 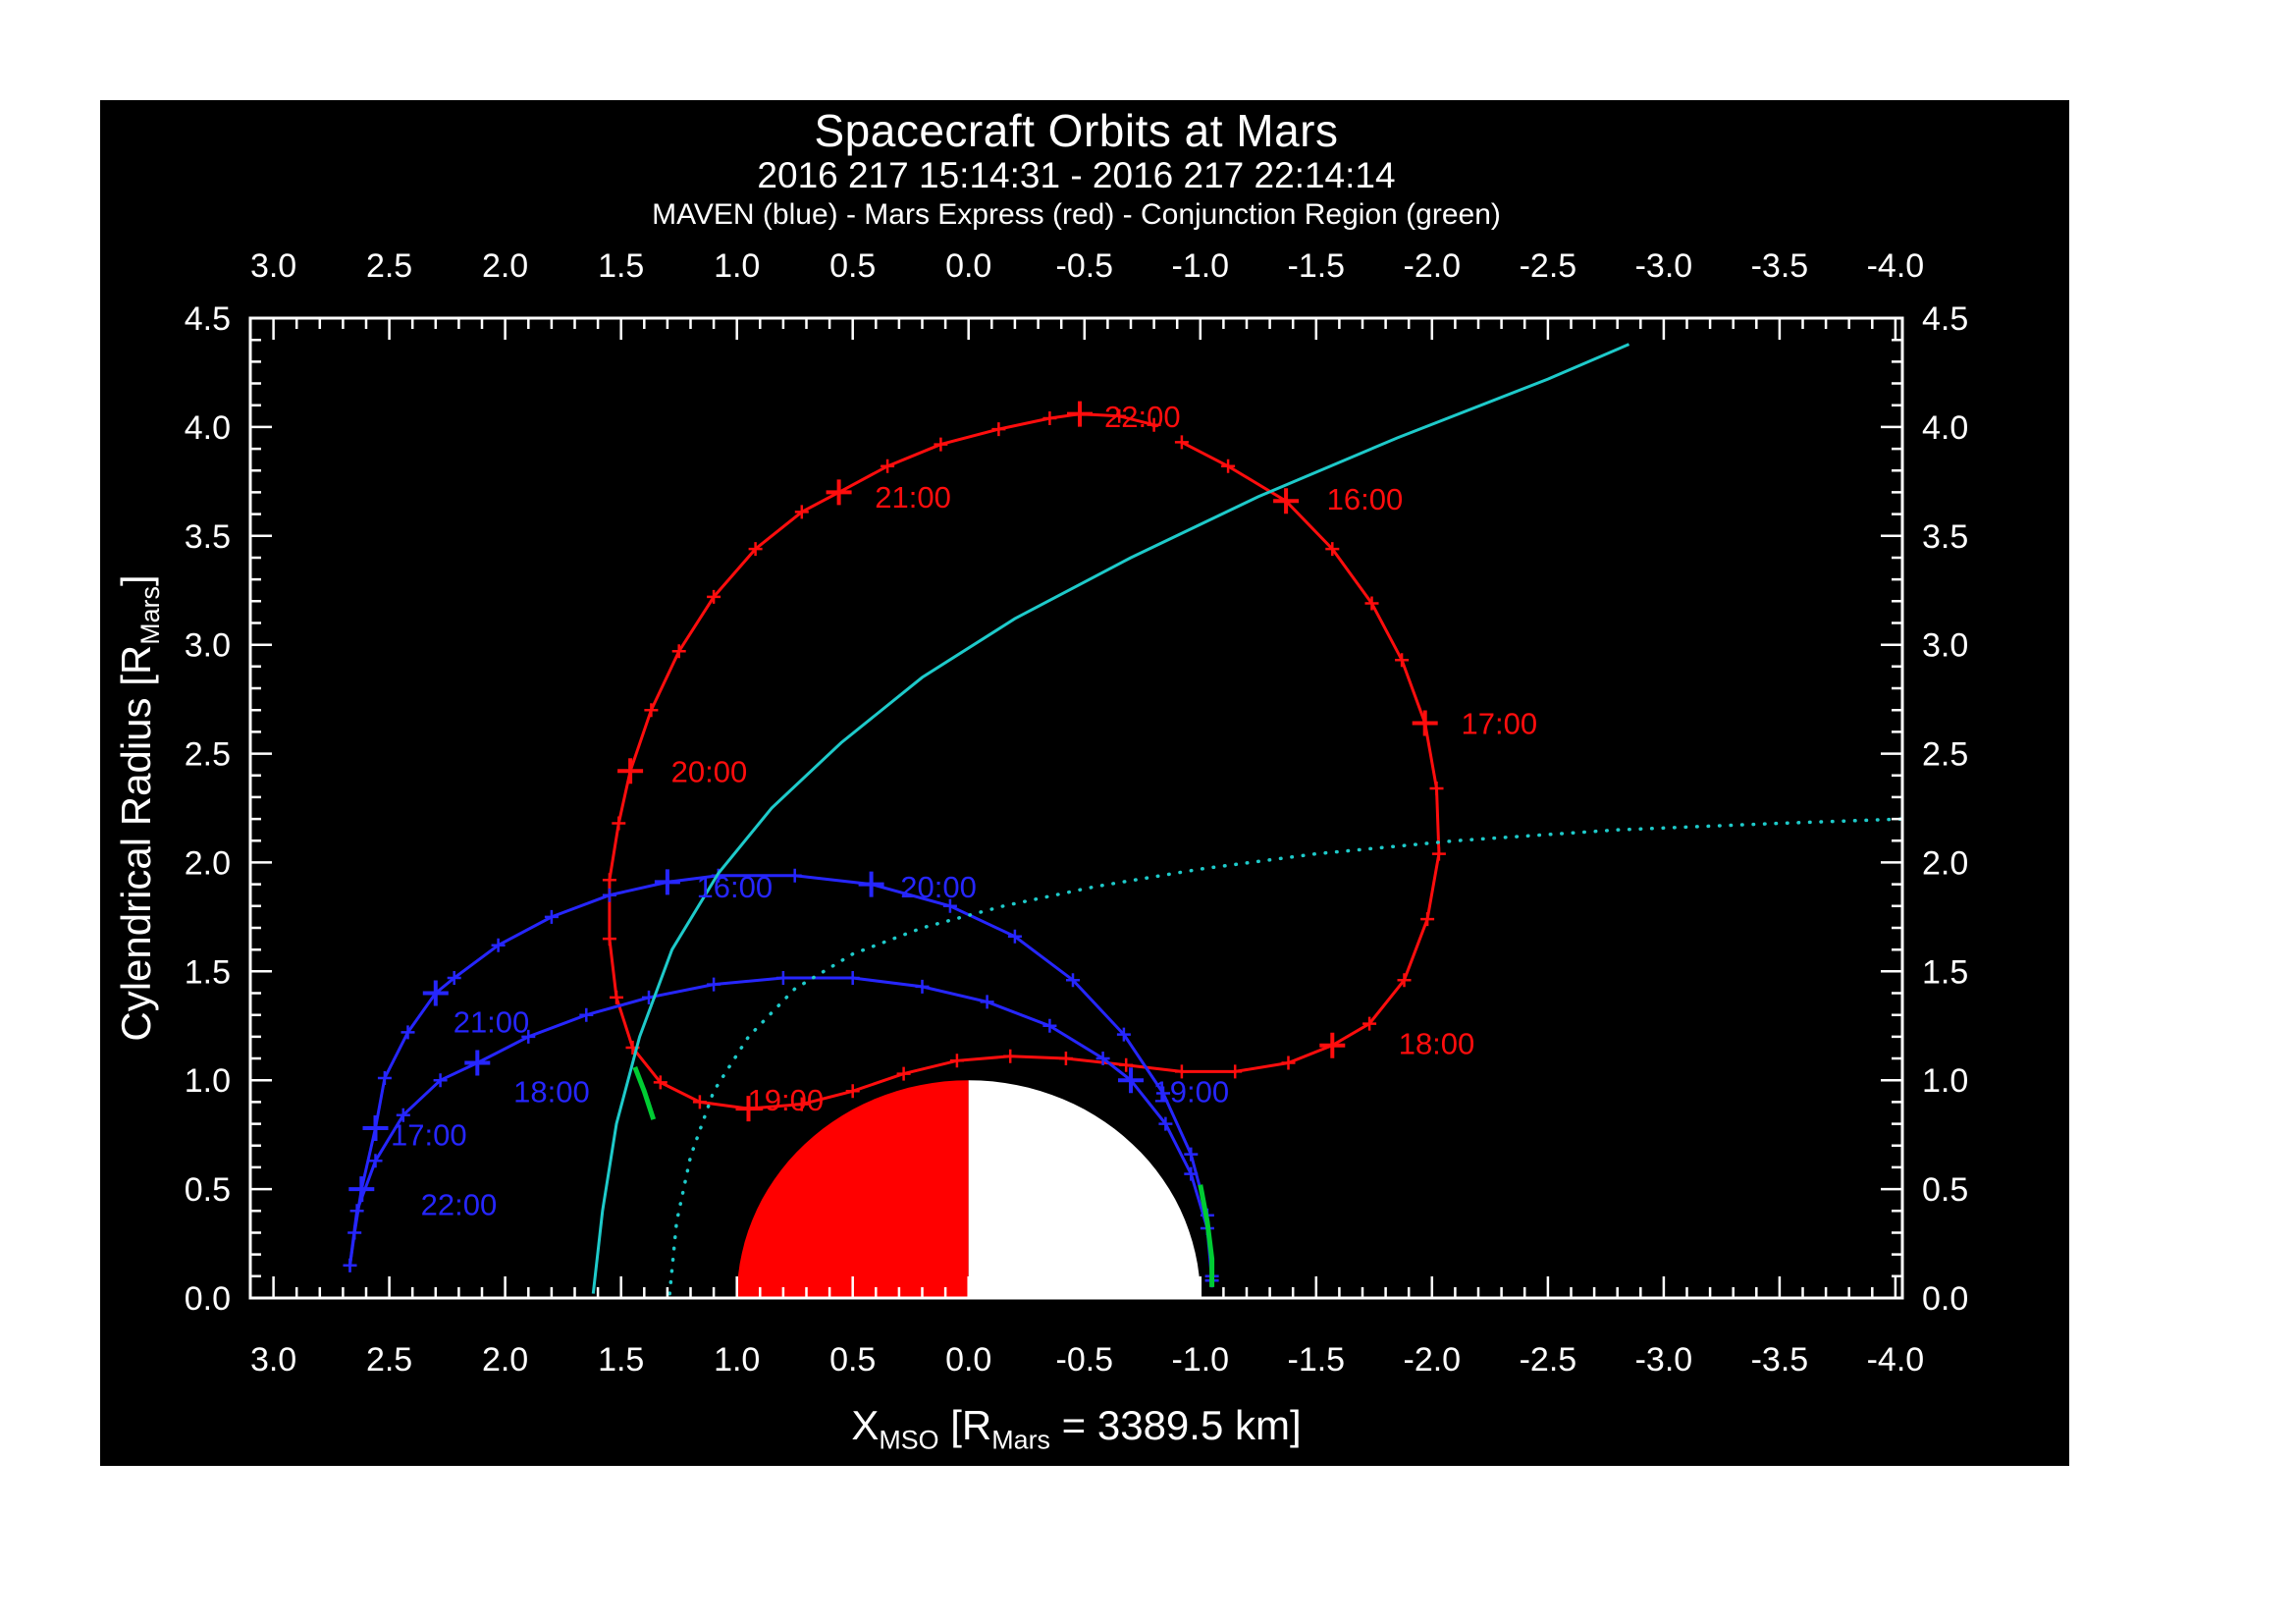 What do you see at coordinates (621, 1360) in the screenshot?
I see `x-tick-label-bottom: 1.5` at bounding box center [621, 1360].